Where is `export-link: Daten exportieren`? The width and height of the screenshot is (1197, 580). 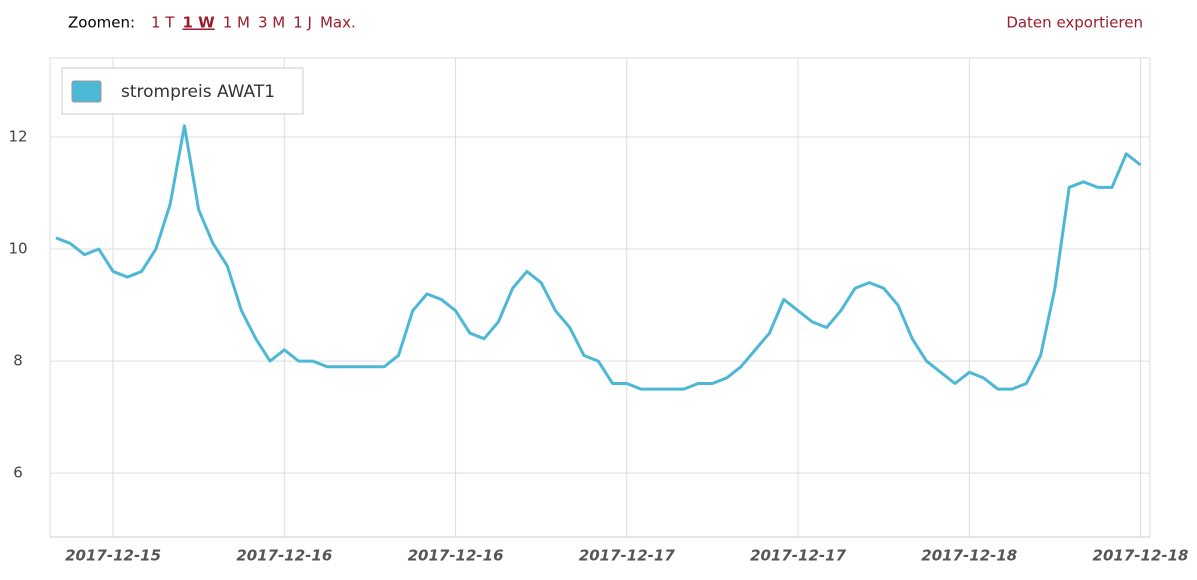
export-link: Daten exportieren is located at coordinates (1074, 23).